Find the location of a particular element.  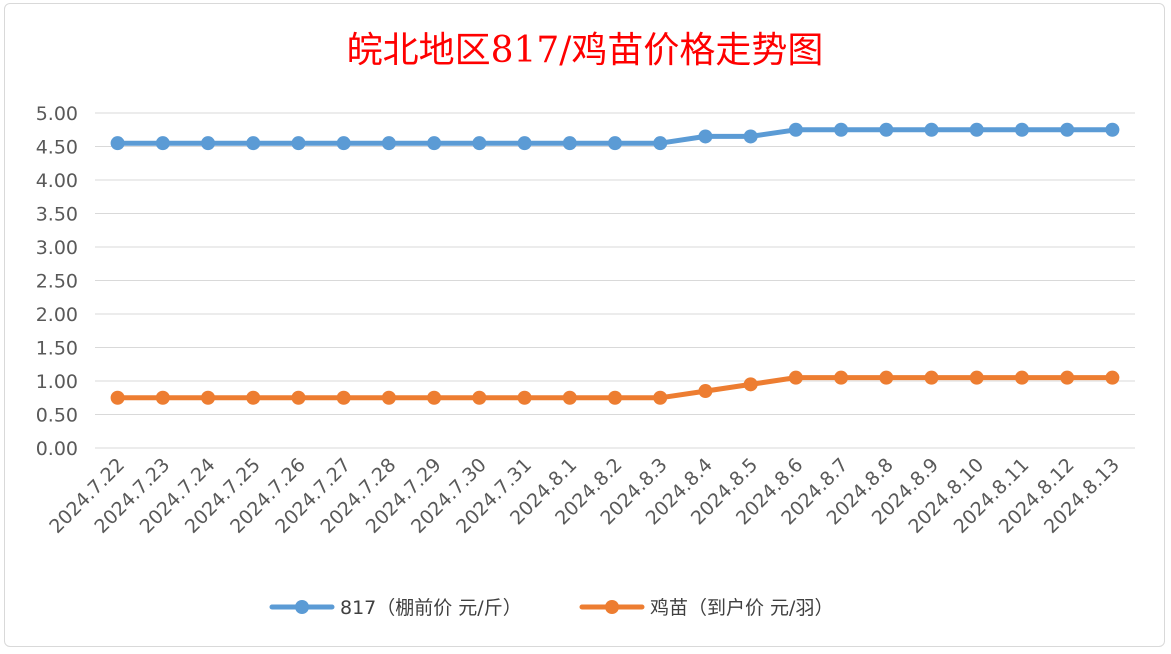

y-tick-label: 3.50 is located at coordinates (57, 215).